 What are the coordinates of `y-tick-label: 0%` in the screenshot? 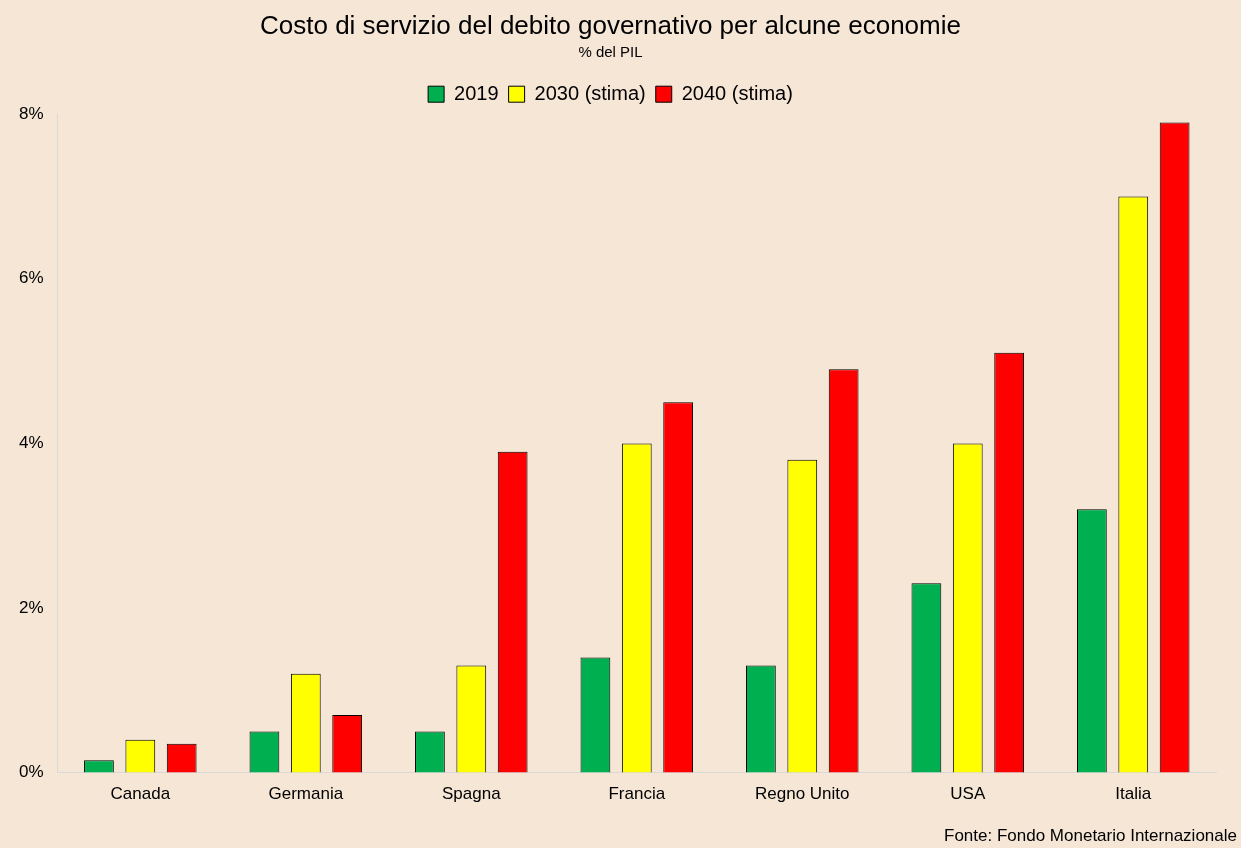 It's located at (31, 772).